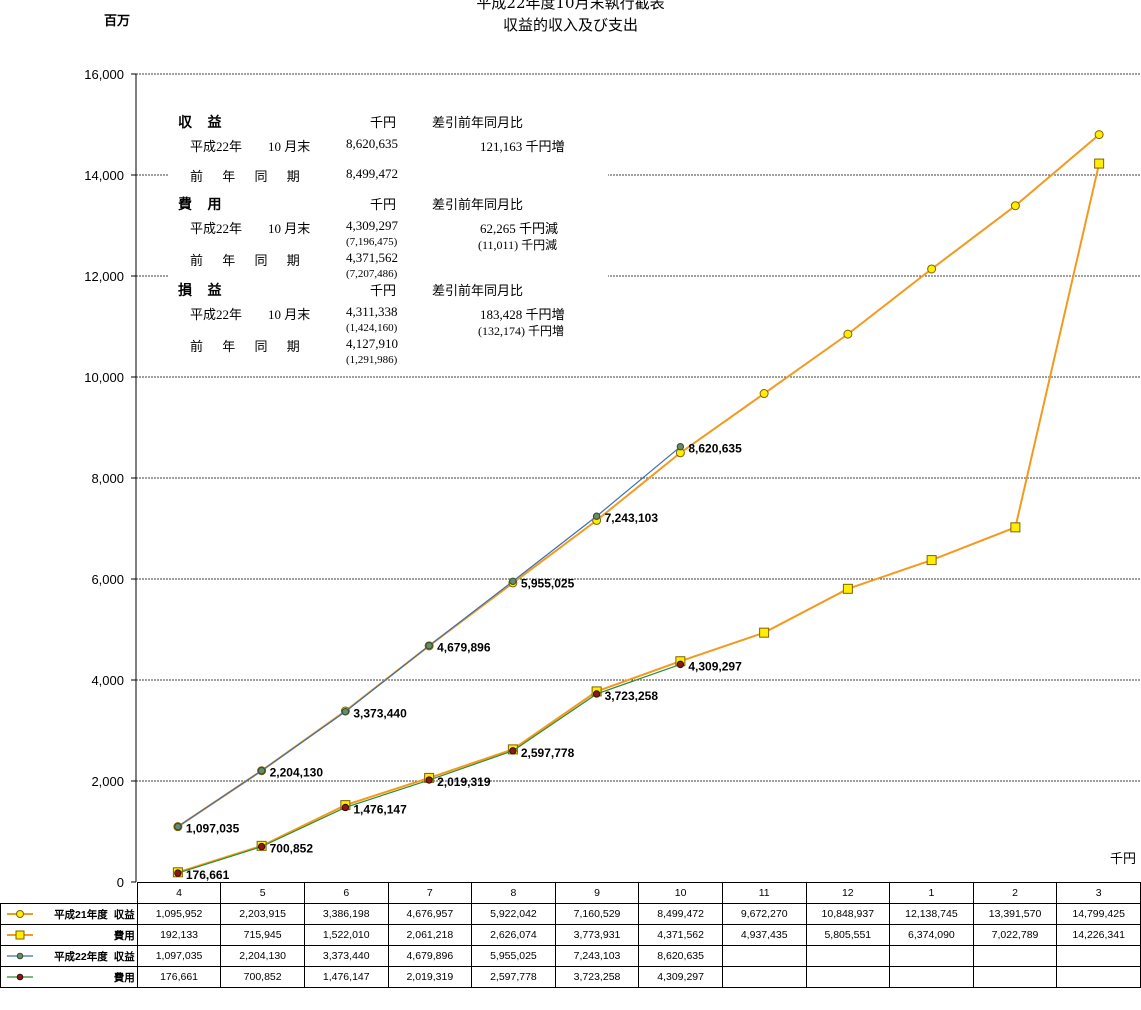  What do you see at coordinates (478, 204) in the screenshot?
I see `expense-diff-label: 差引前年同月比` at bounding box center [478, 204].